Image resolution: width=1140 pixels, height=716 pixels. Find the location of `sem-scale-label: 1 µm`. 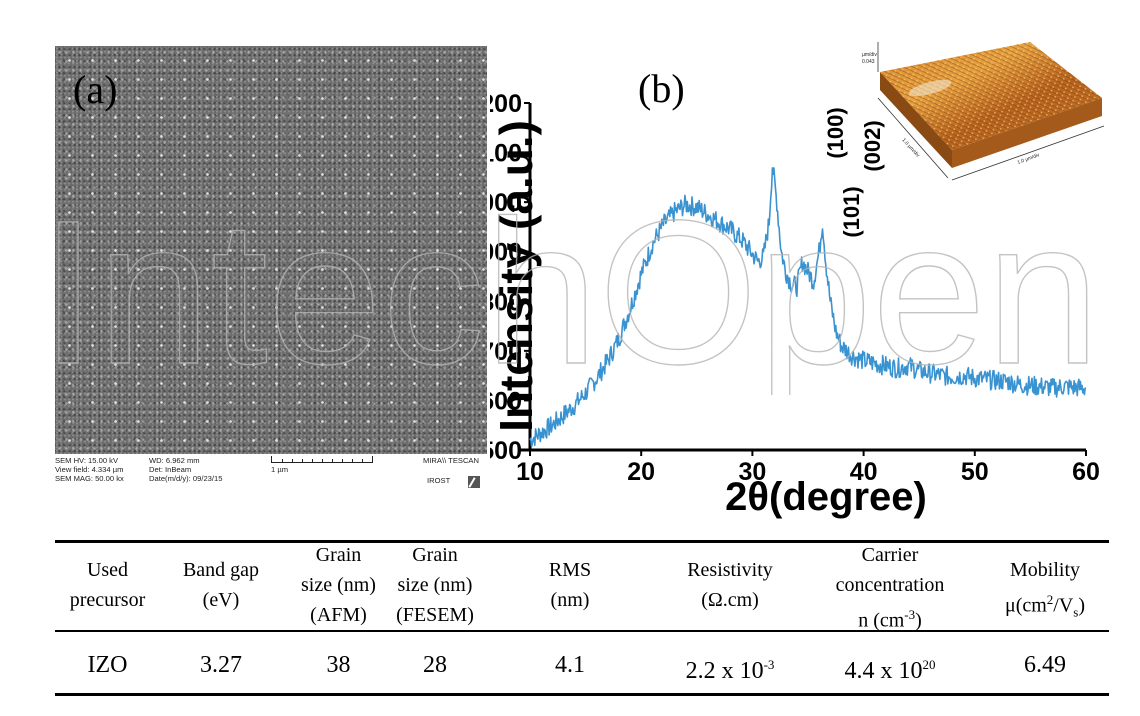

sem-scale-label: 1 µm is located at coordinates (280, 469).